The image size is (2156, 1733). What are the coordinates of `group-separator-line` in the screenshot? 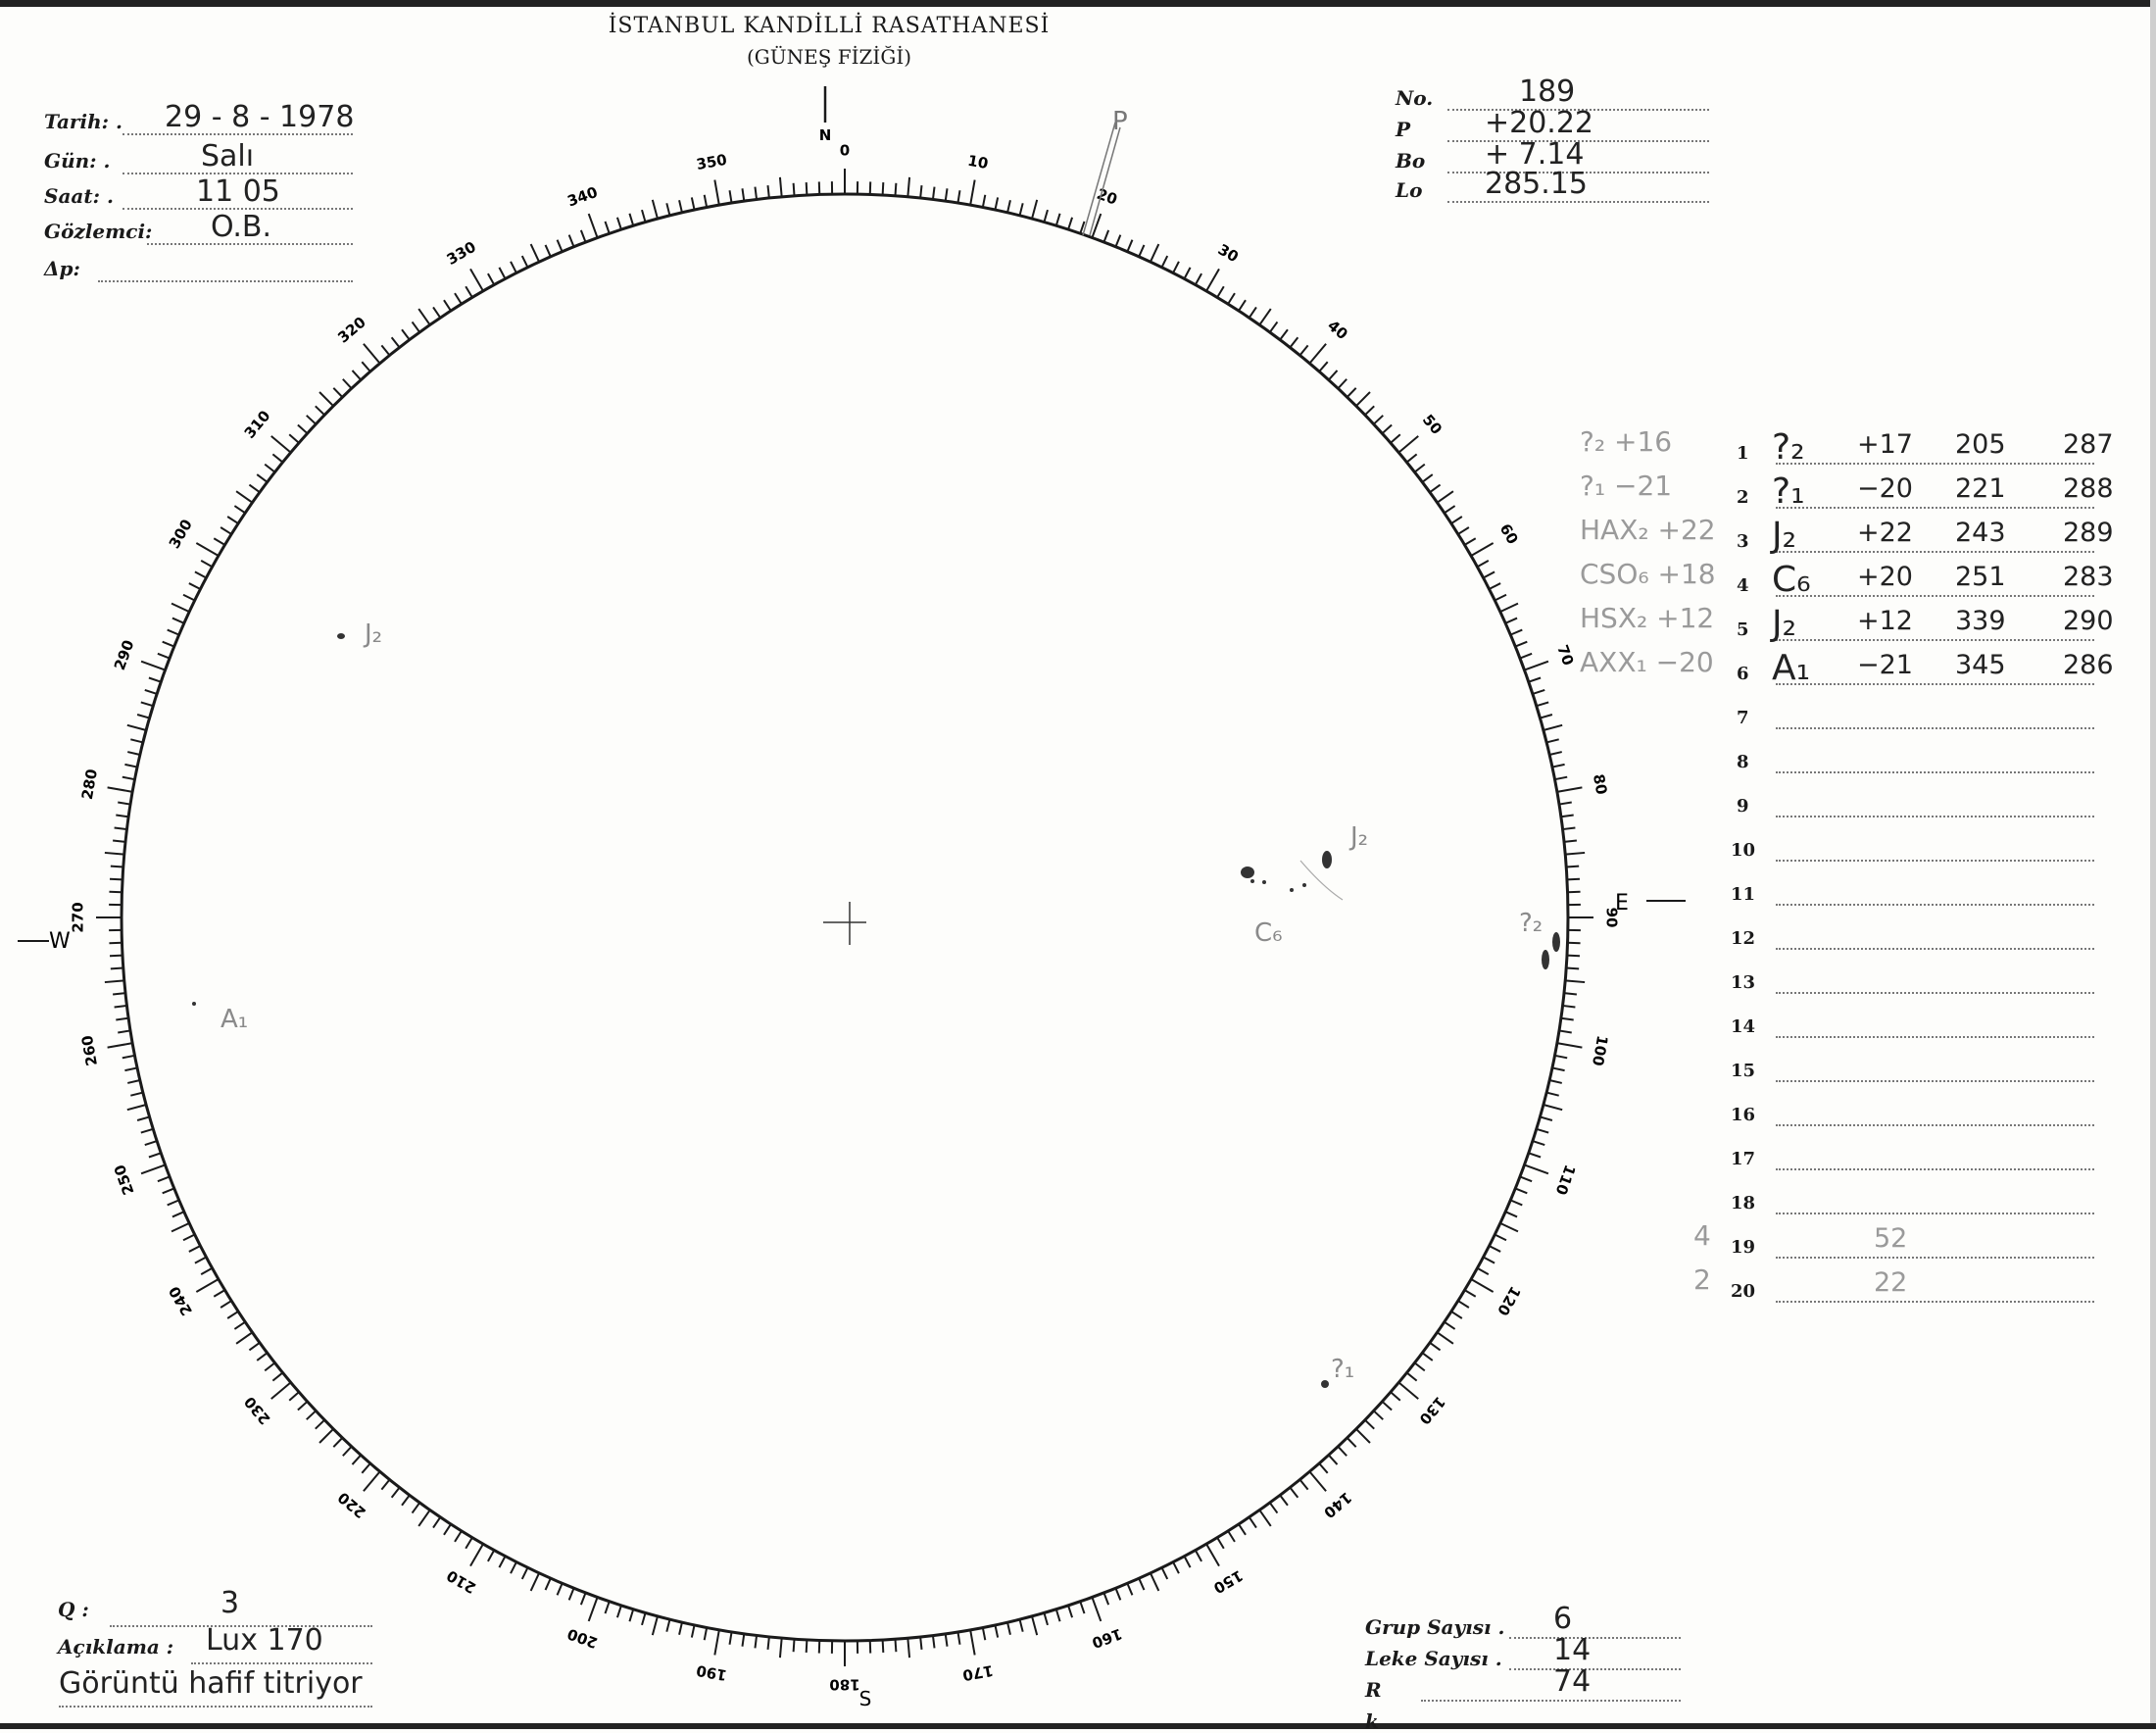 It's located at (1321, 880).